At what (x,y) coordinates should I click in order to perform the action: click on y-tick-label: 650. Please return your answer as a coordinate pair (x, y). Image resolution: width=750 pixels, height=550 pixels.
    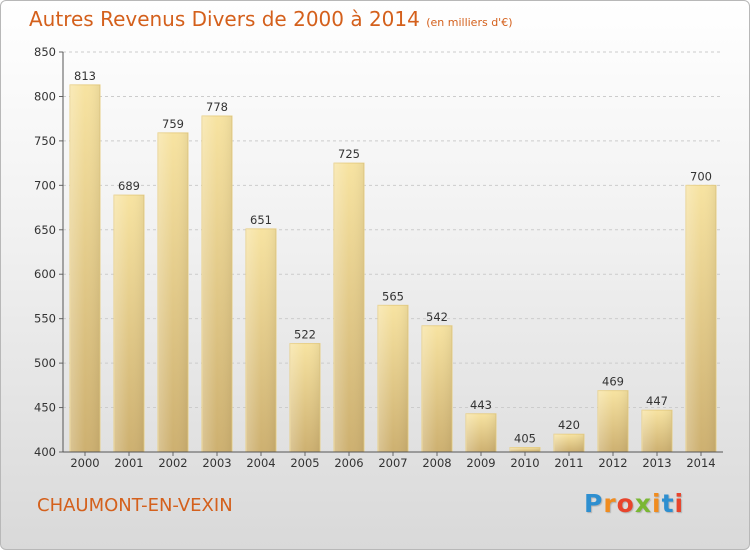
    Looking at the image, I should click on (45, 230).